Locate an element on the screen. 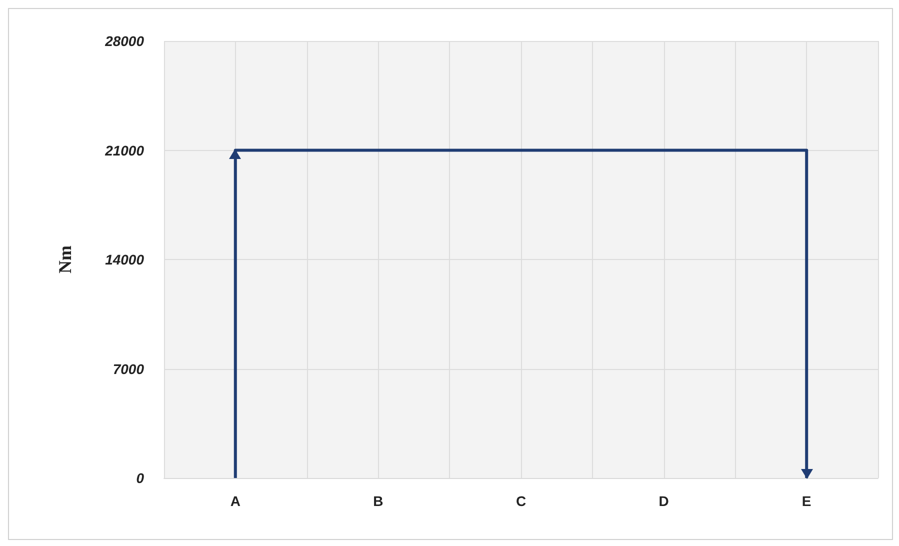 This screenshot has height=546, width=899. x-tick-label: B is located at coordinates (378, 501).